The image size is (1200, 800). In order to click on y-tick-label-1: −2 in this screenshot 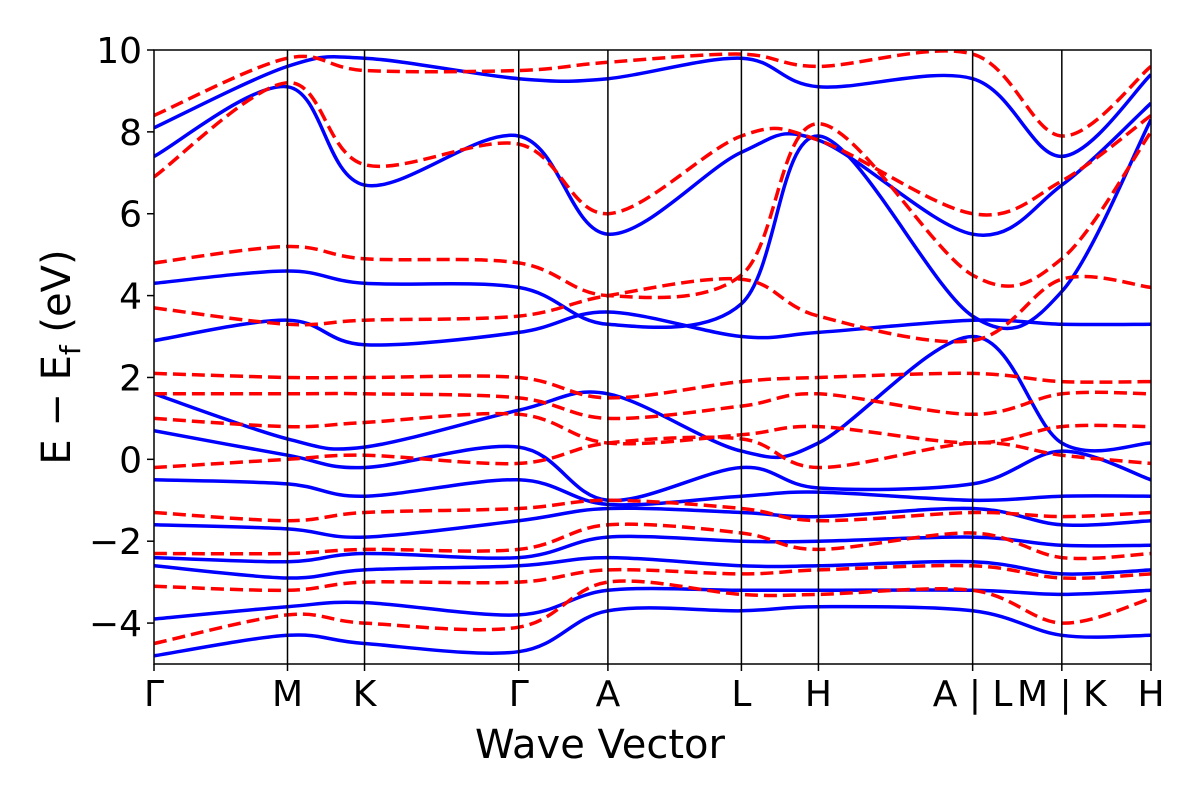, I will do `click(115, 542)`.